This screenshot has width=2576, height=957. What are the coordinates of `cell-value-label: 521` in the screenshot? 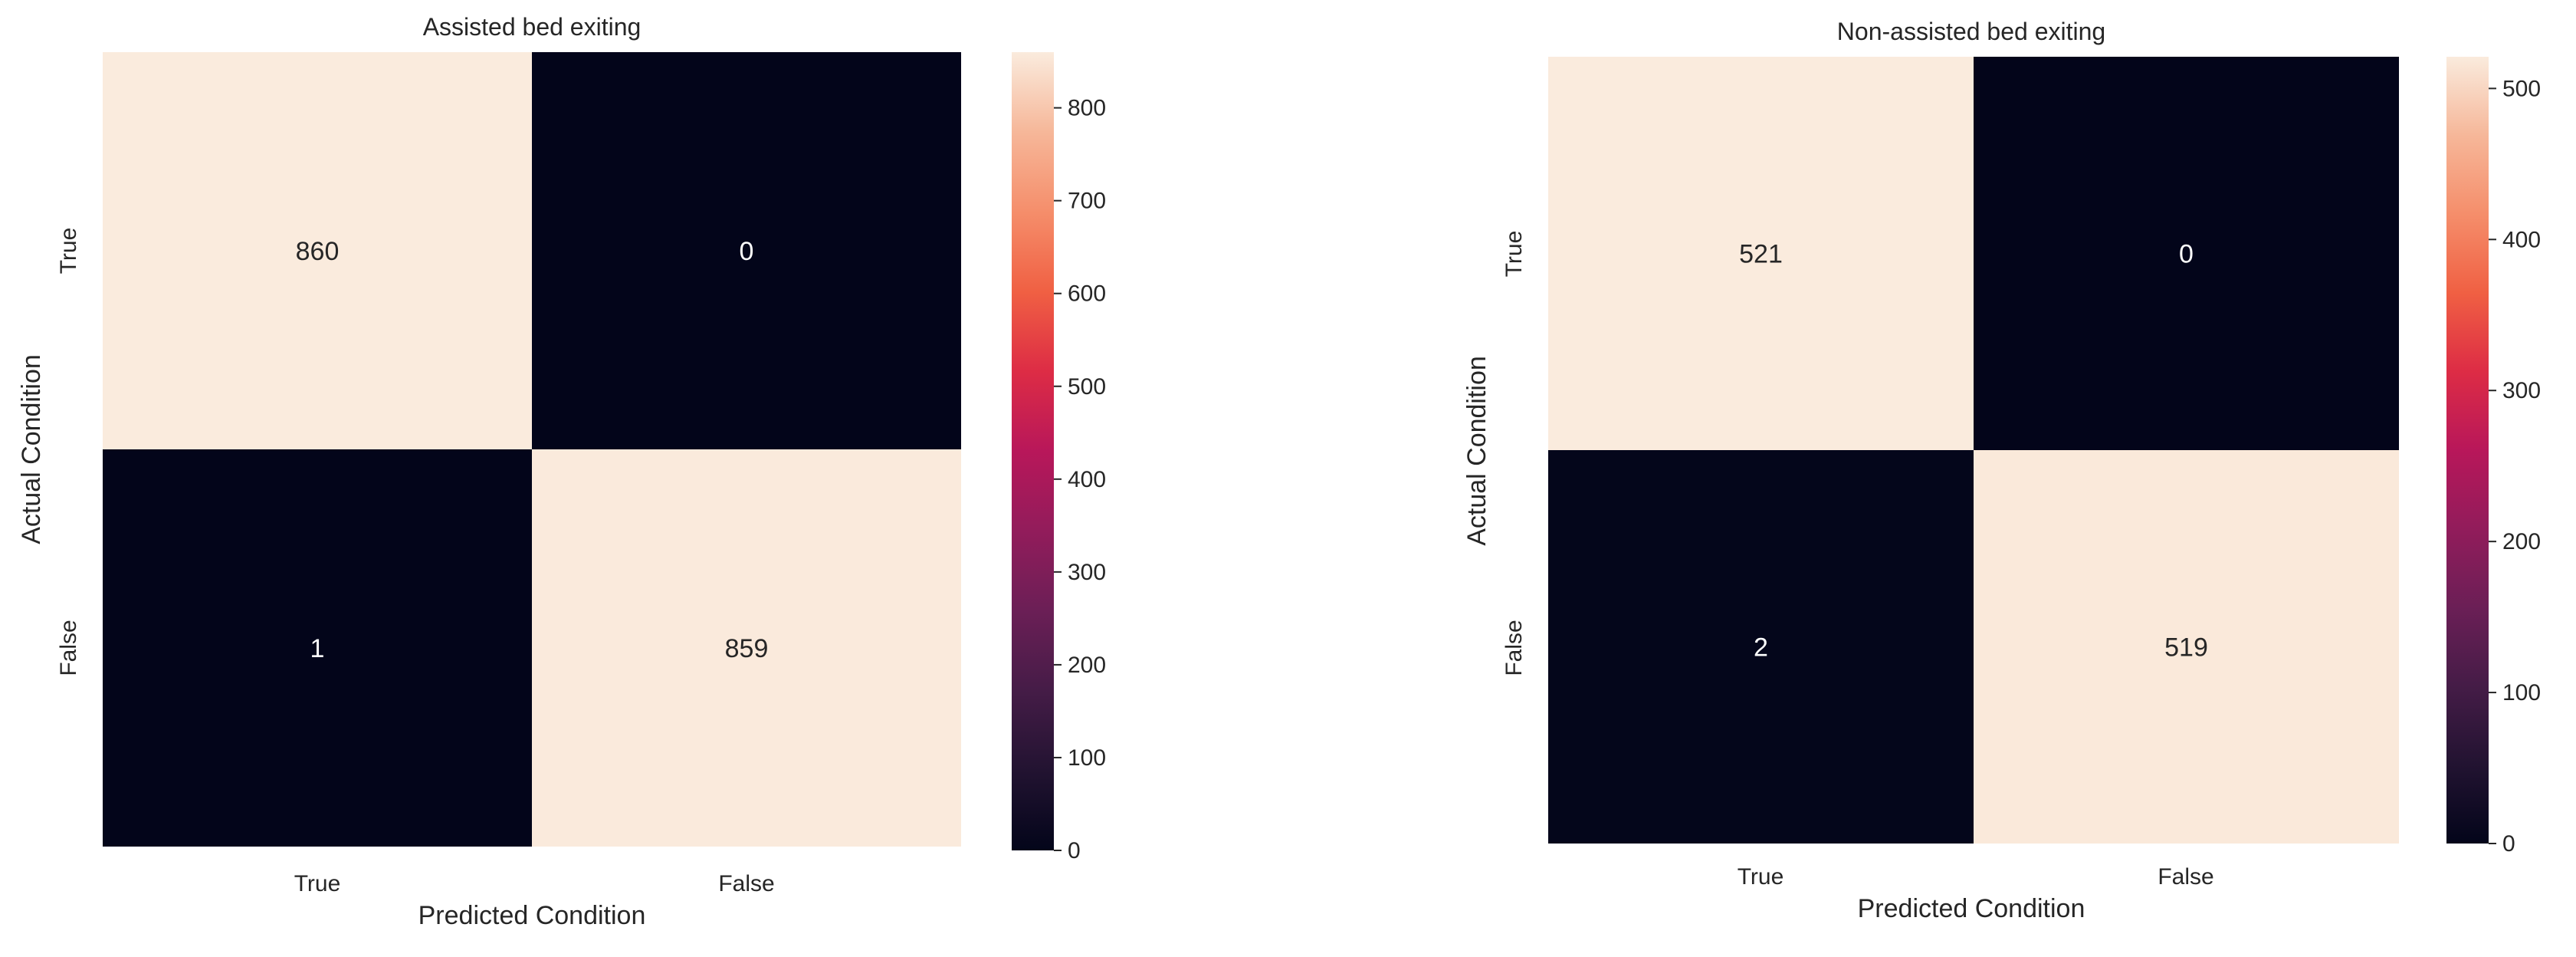 It's located at (1761, 254).